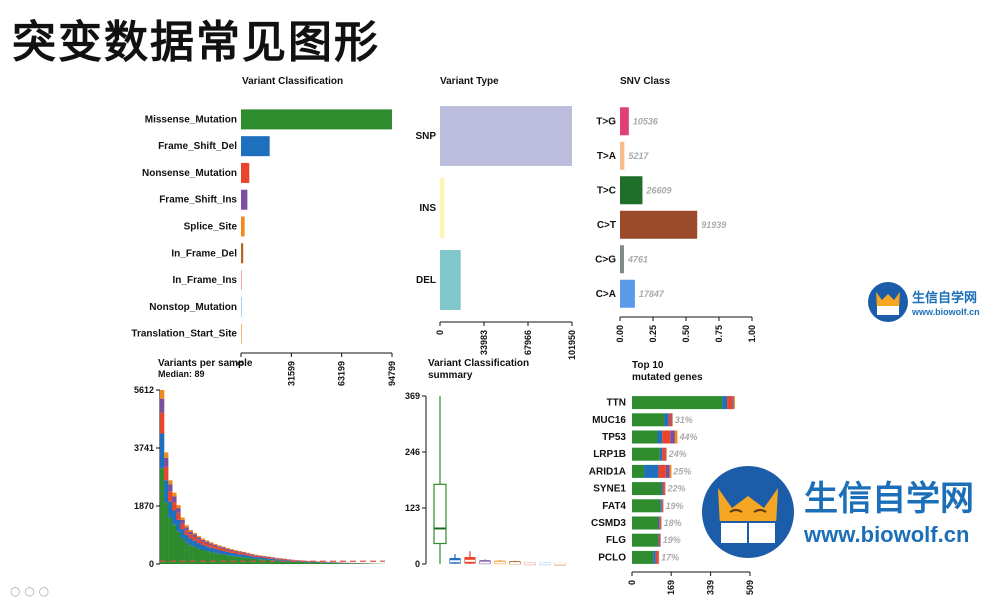  Describe the element at coordinates (44, 591) in the screenshot. I see `menu-icon: ○` at that location.